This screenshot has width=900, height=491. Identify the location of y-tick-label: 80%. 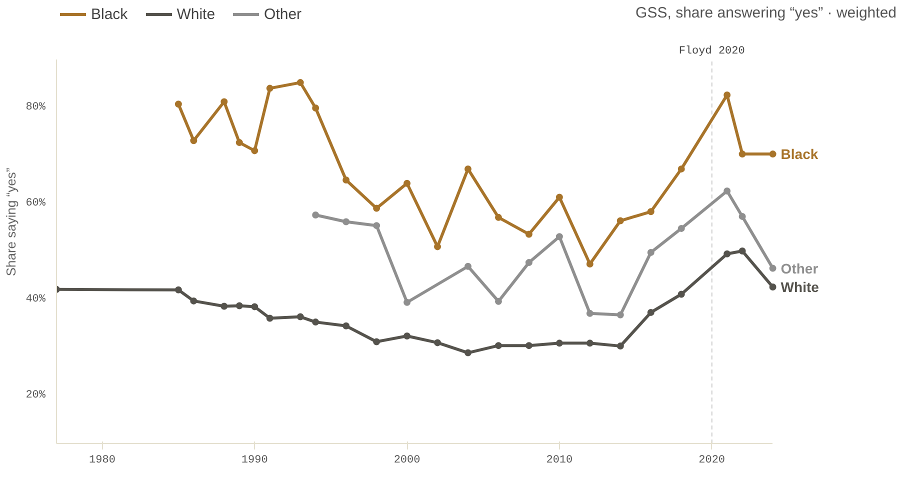
(36, 108).